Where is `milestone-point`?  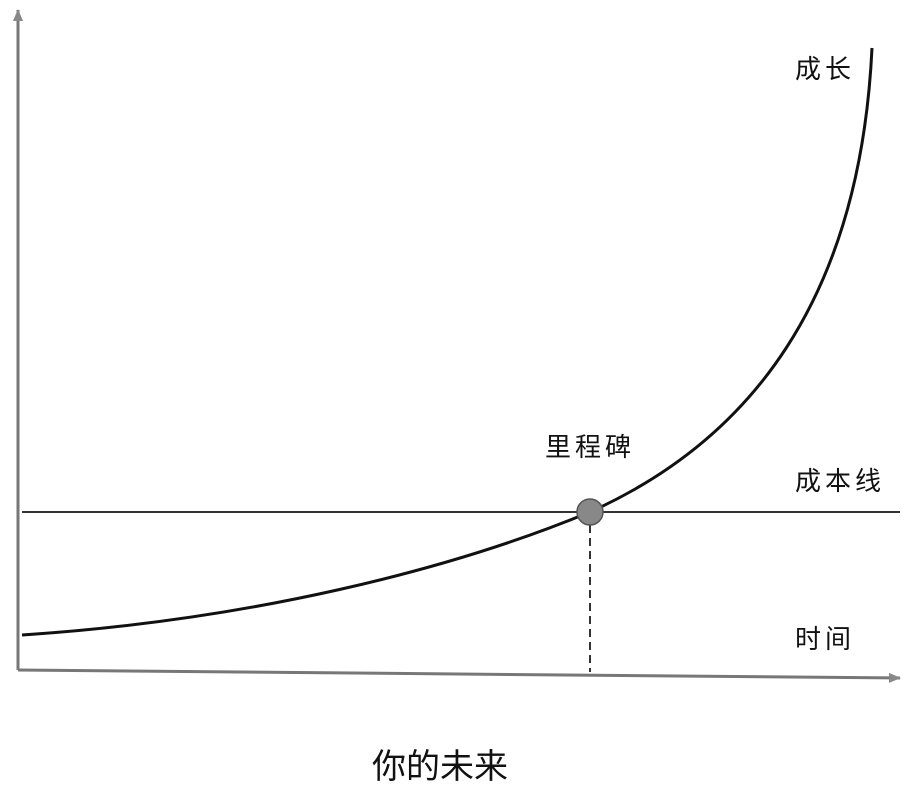 milestone-point is located at coordinates (590, 512).